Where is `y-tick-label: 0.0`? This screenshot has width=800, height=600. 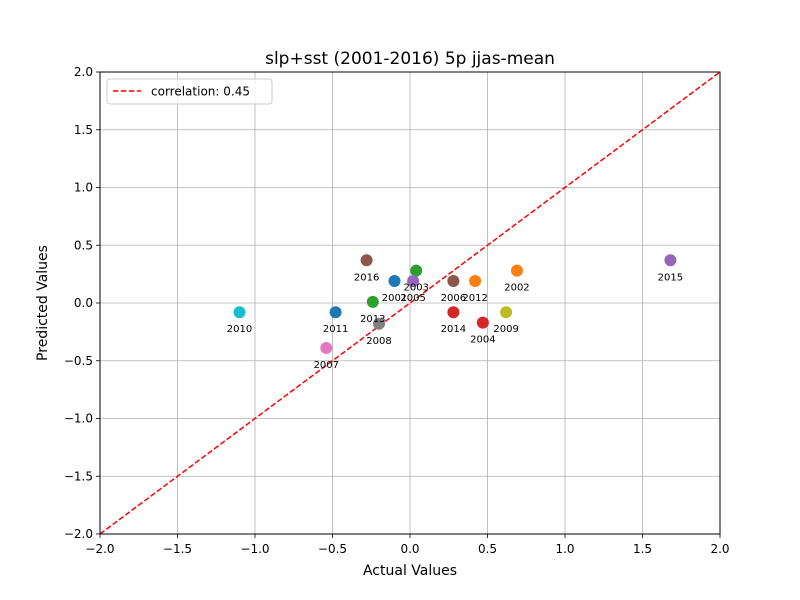 y-tick-label: 0.0 is located at coordinates (83, 303).